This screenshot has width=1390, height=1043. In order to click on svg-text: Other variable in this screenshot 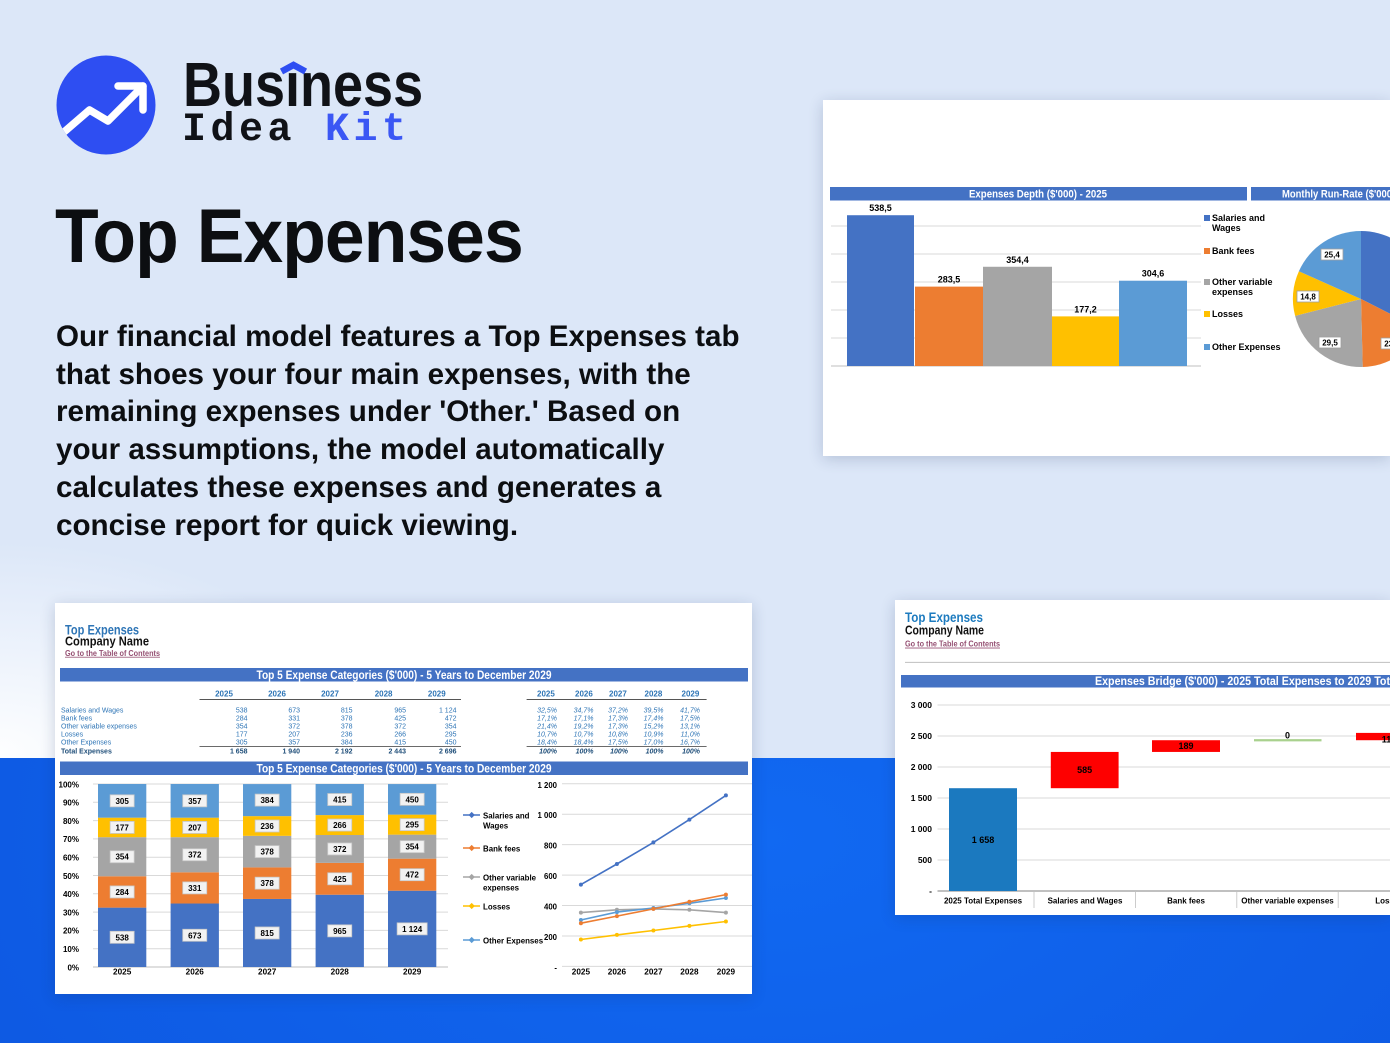, I will do `click(1242, 282)`.